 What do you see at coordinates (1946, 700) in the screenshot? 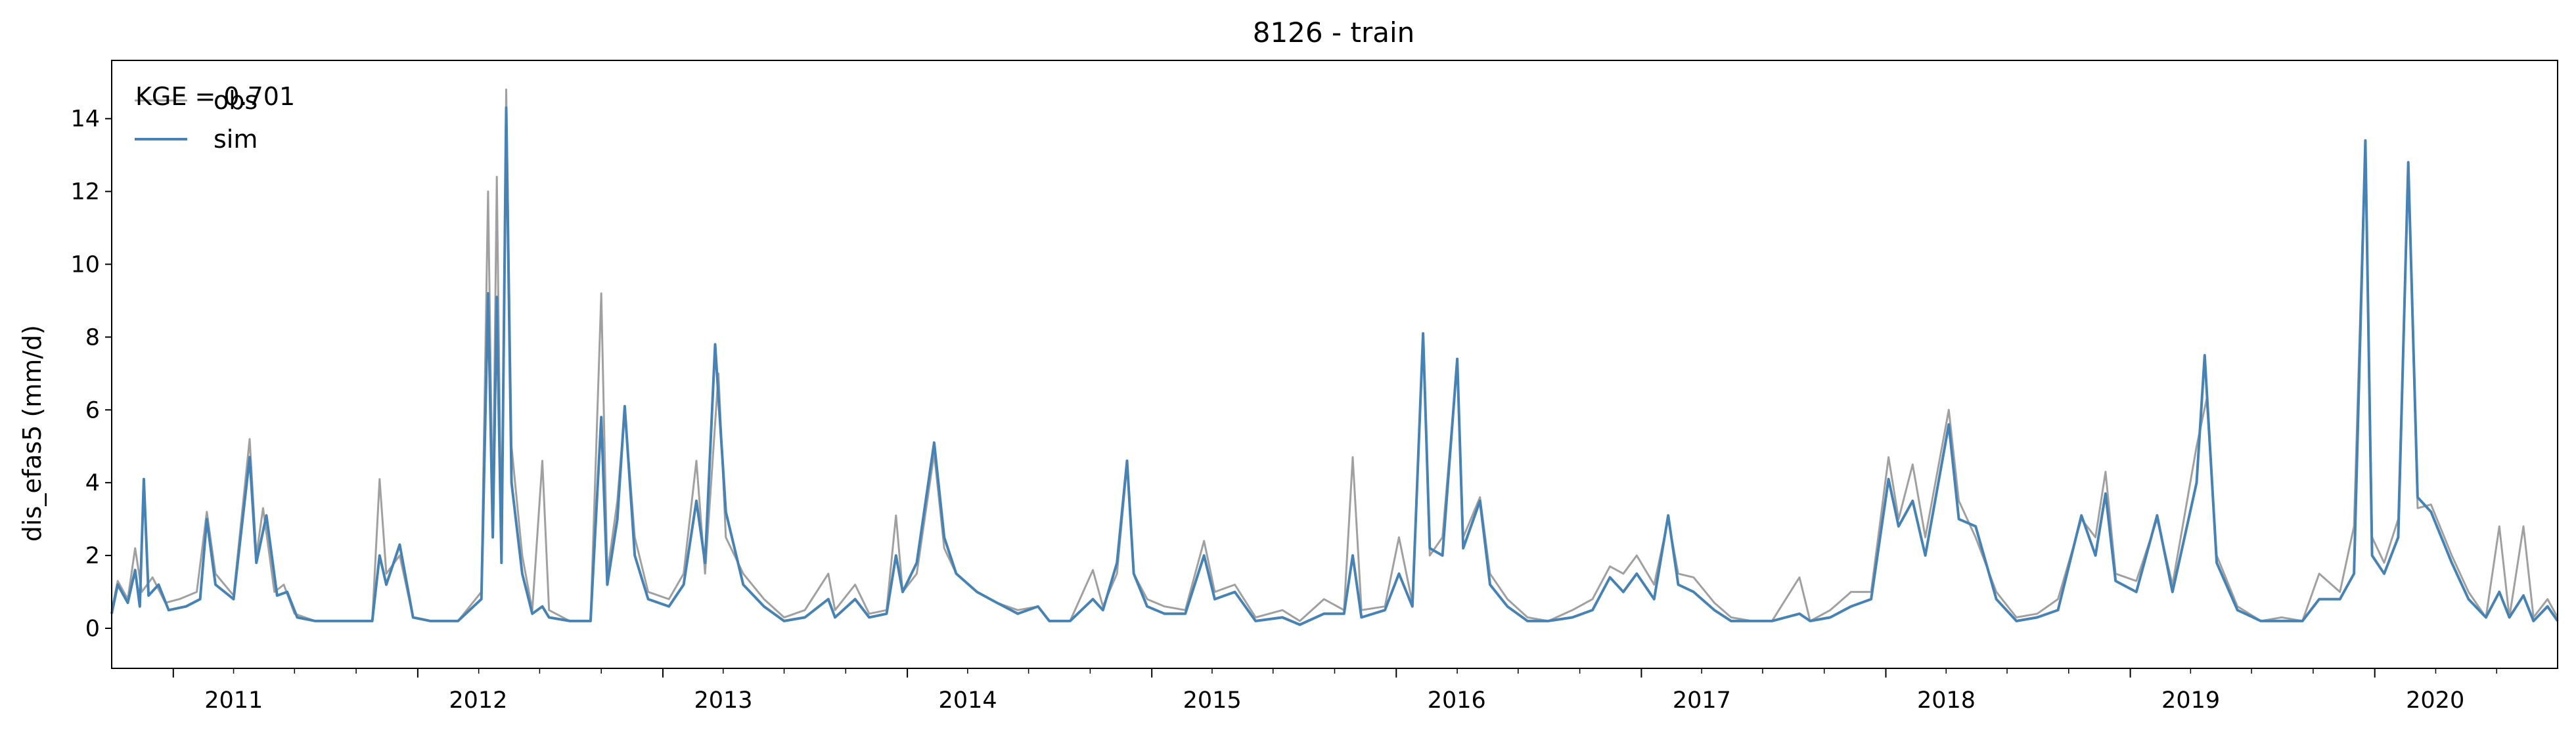
I see `x-tick-label: 2018` at bounding box center [1946, 700].